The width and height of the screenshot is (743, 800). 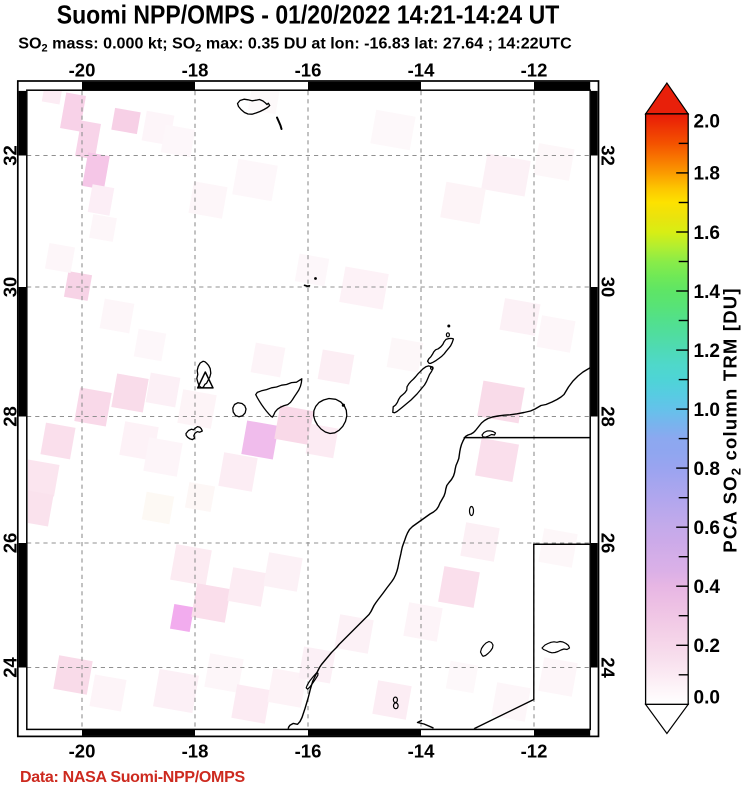 What do you see at coordinates (707, 410) in the screenshot?
I see `svg-text: 1.0` at bounding box center [707, 410].